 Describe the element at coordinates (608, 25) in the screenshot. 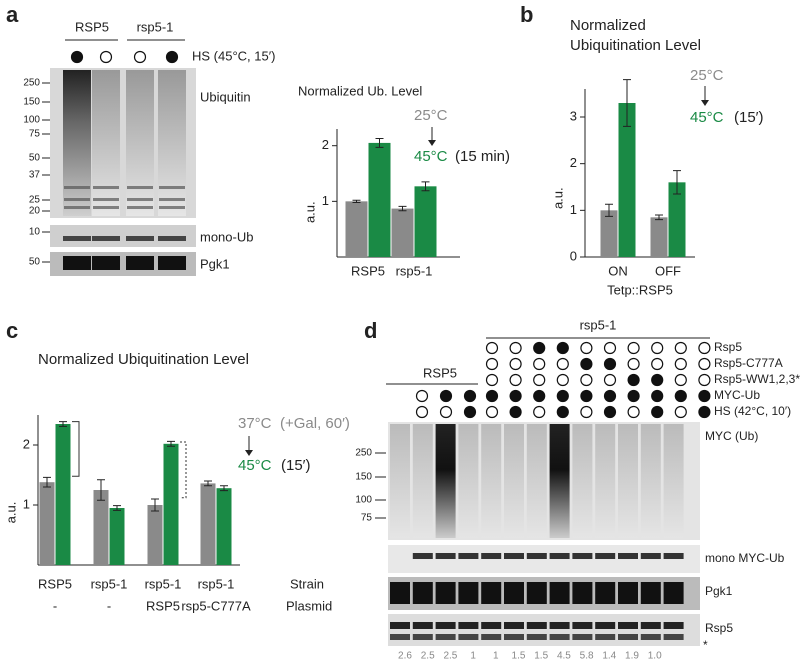

I see `chart-title: Normalized` at that location.